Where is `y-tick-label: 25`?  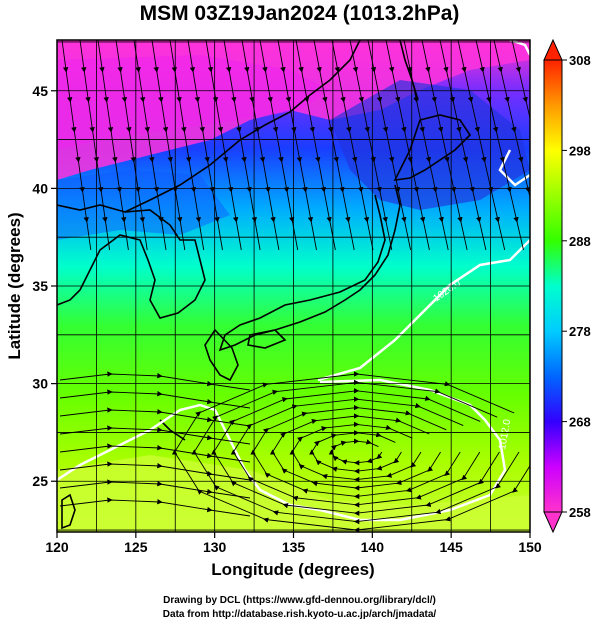
y-tick-label: 25 is located at coordinates (40, 481).